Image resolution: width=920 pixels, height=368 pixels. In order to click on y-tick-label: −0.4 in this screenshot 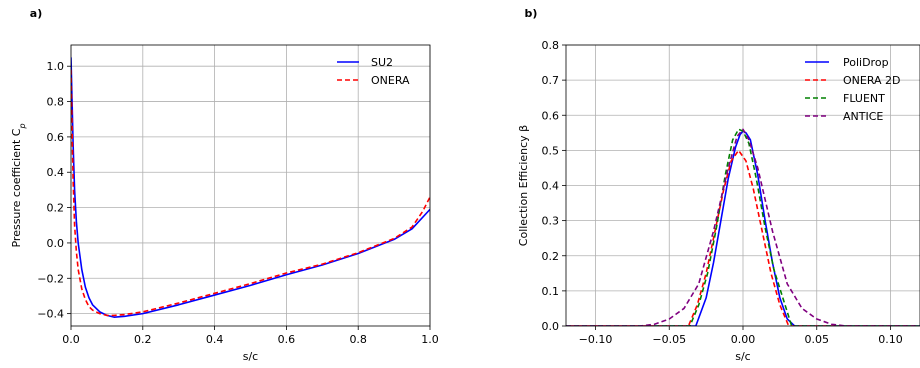, I will do `click(50, 314)`.